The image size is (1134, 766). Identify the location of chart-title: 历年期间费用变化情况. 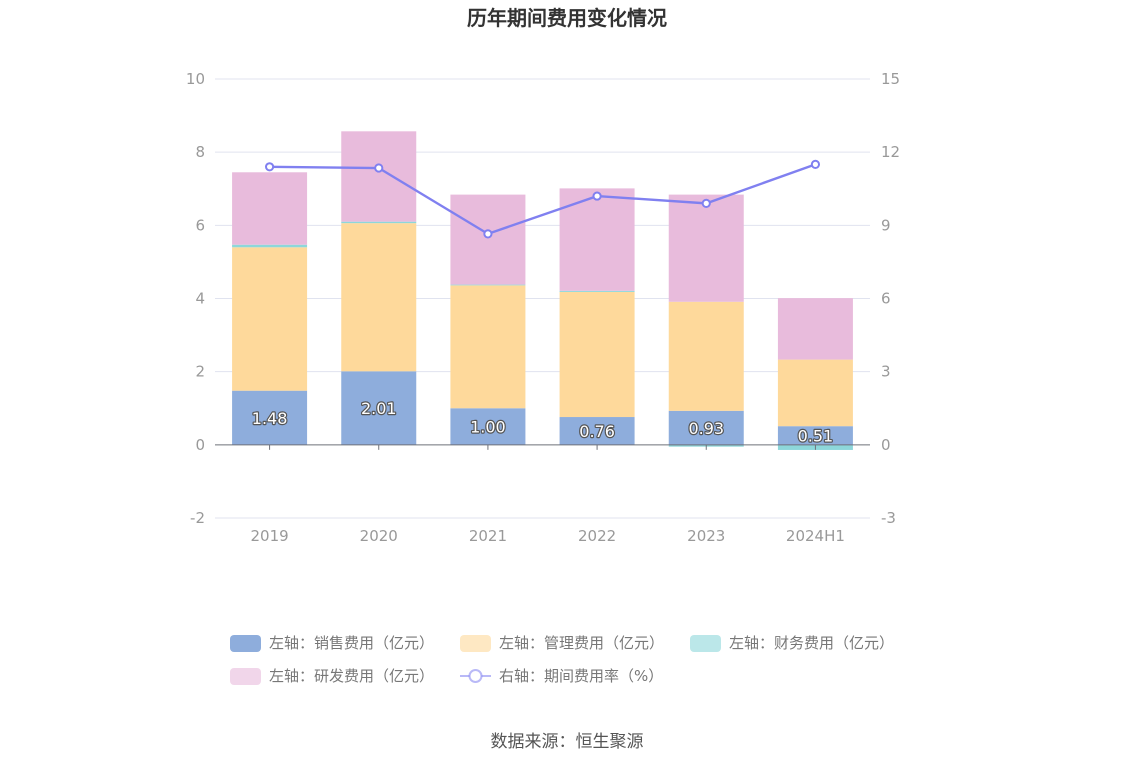
(567, 18).